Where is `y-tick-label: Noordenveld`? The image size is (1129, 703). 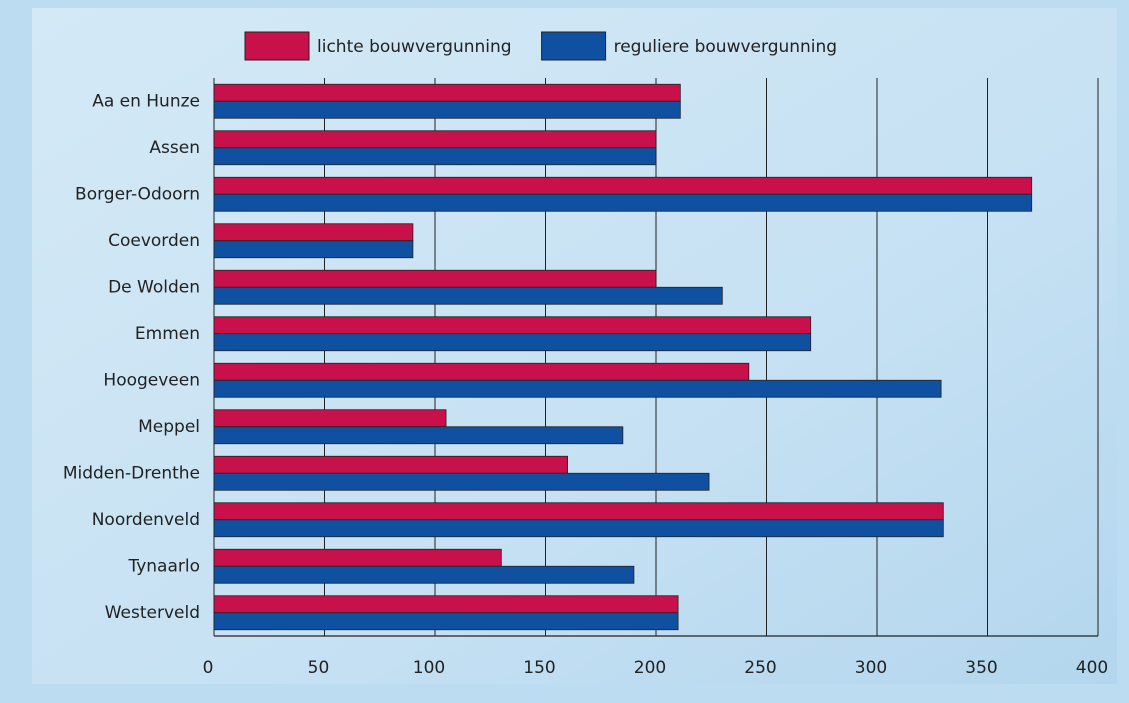 y-tick-label: Noordenveld is located at coordinates (146, 520).